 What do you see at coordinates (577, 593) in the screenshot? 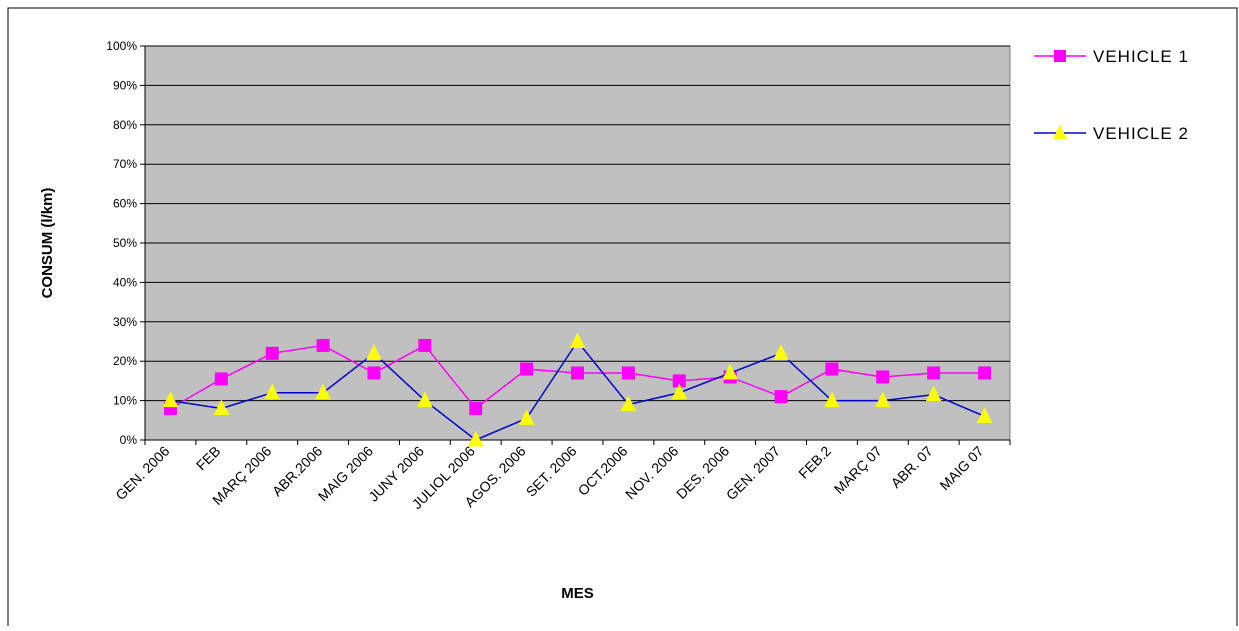
I see `x-axis-title: MES` at bounding box center [577, 593].